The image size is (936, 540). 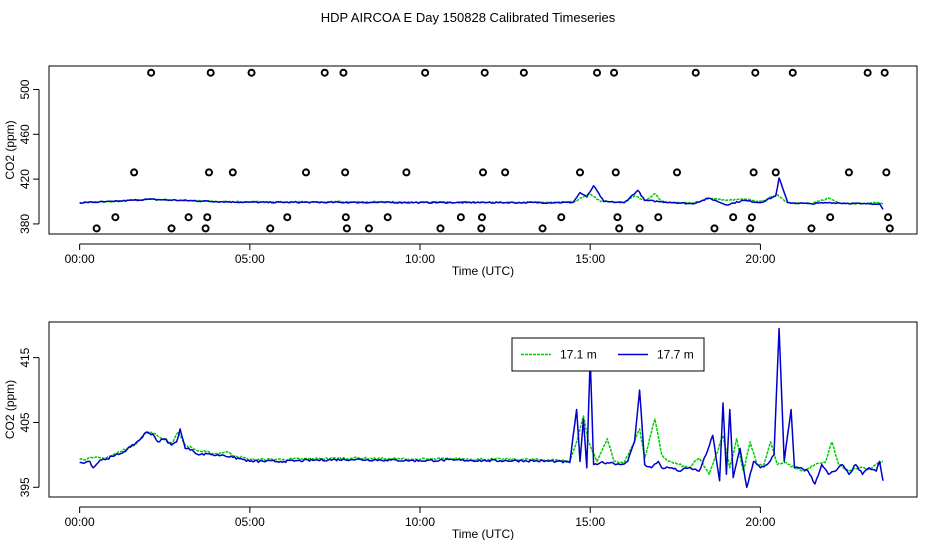 What do you see at coordinates (25, 487) in the screenshot?
I see `y-tick-label: 395` at bounding box center [25, 487].